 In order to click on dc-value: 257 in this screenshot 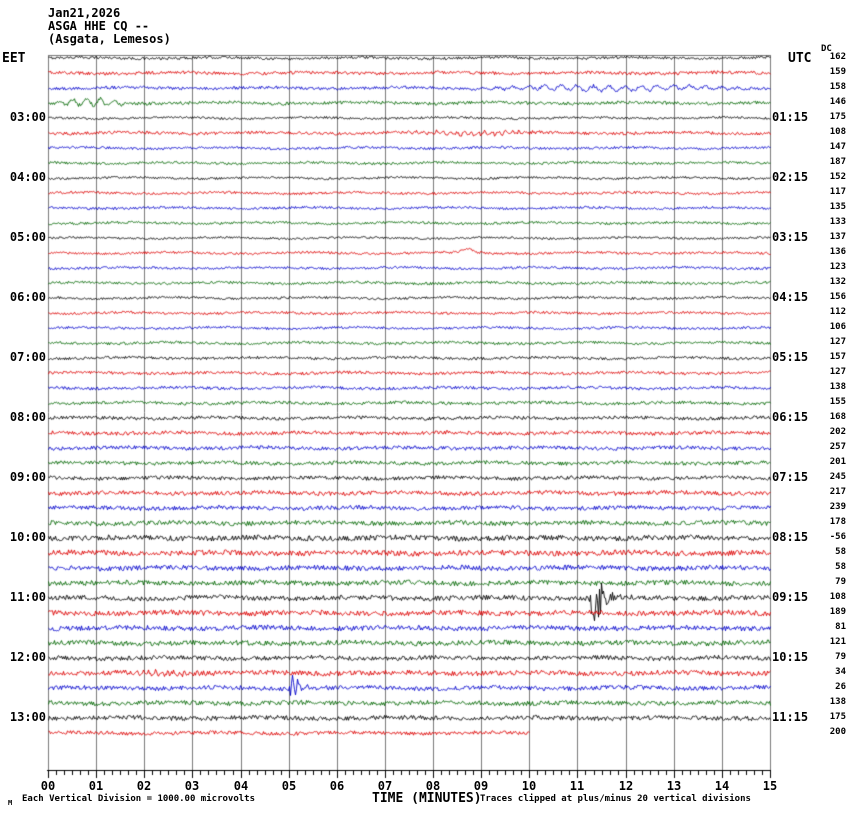, I will do `click(837, 447)`.